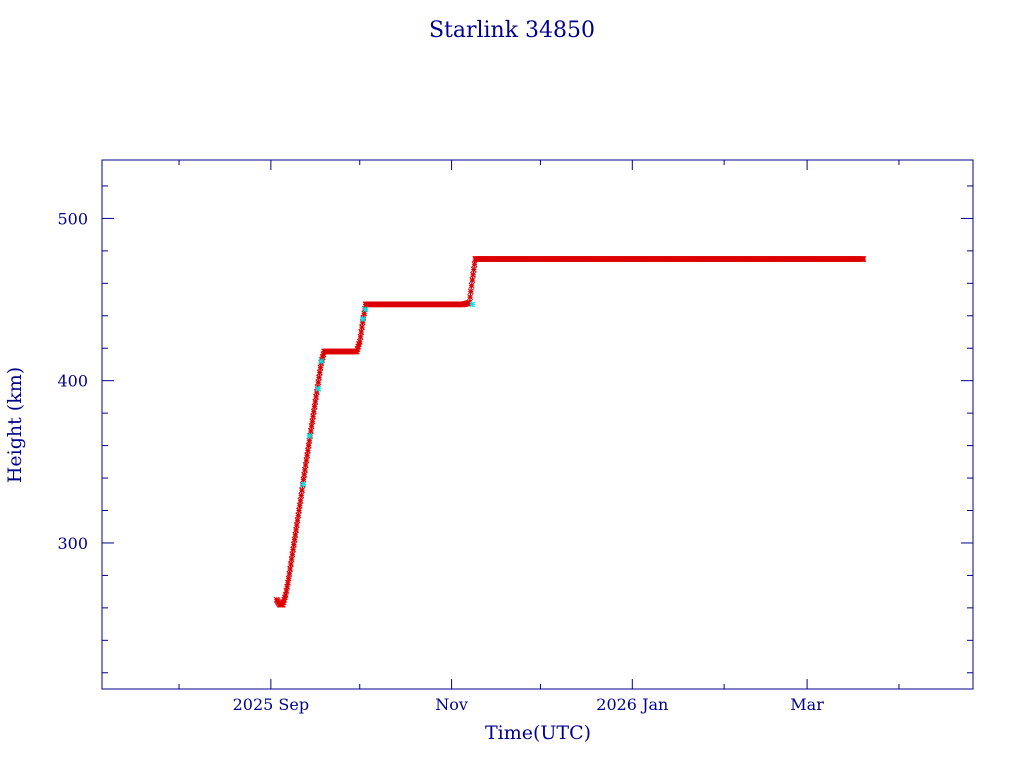  Describe the element at coordinates (388, 394) in the screenshot. I see `highlight-layer` at that location.